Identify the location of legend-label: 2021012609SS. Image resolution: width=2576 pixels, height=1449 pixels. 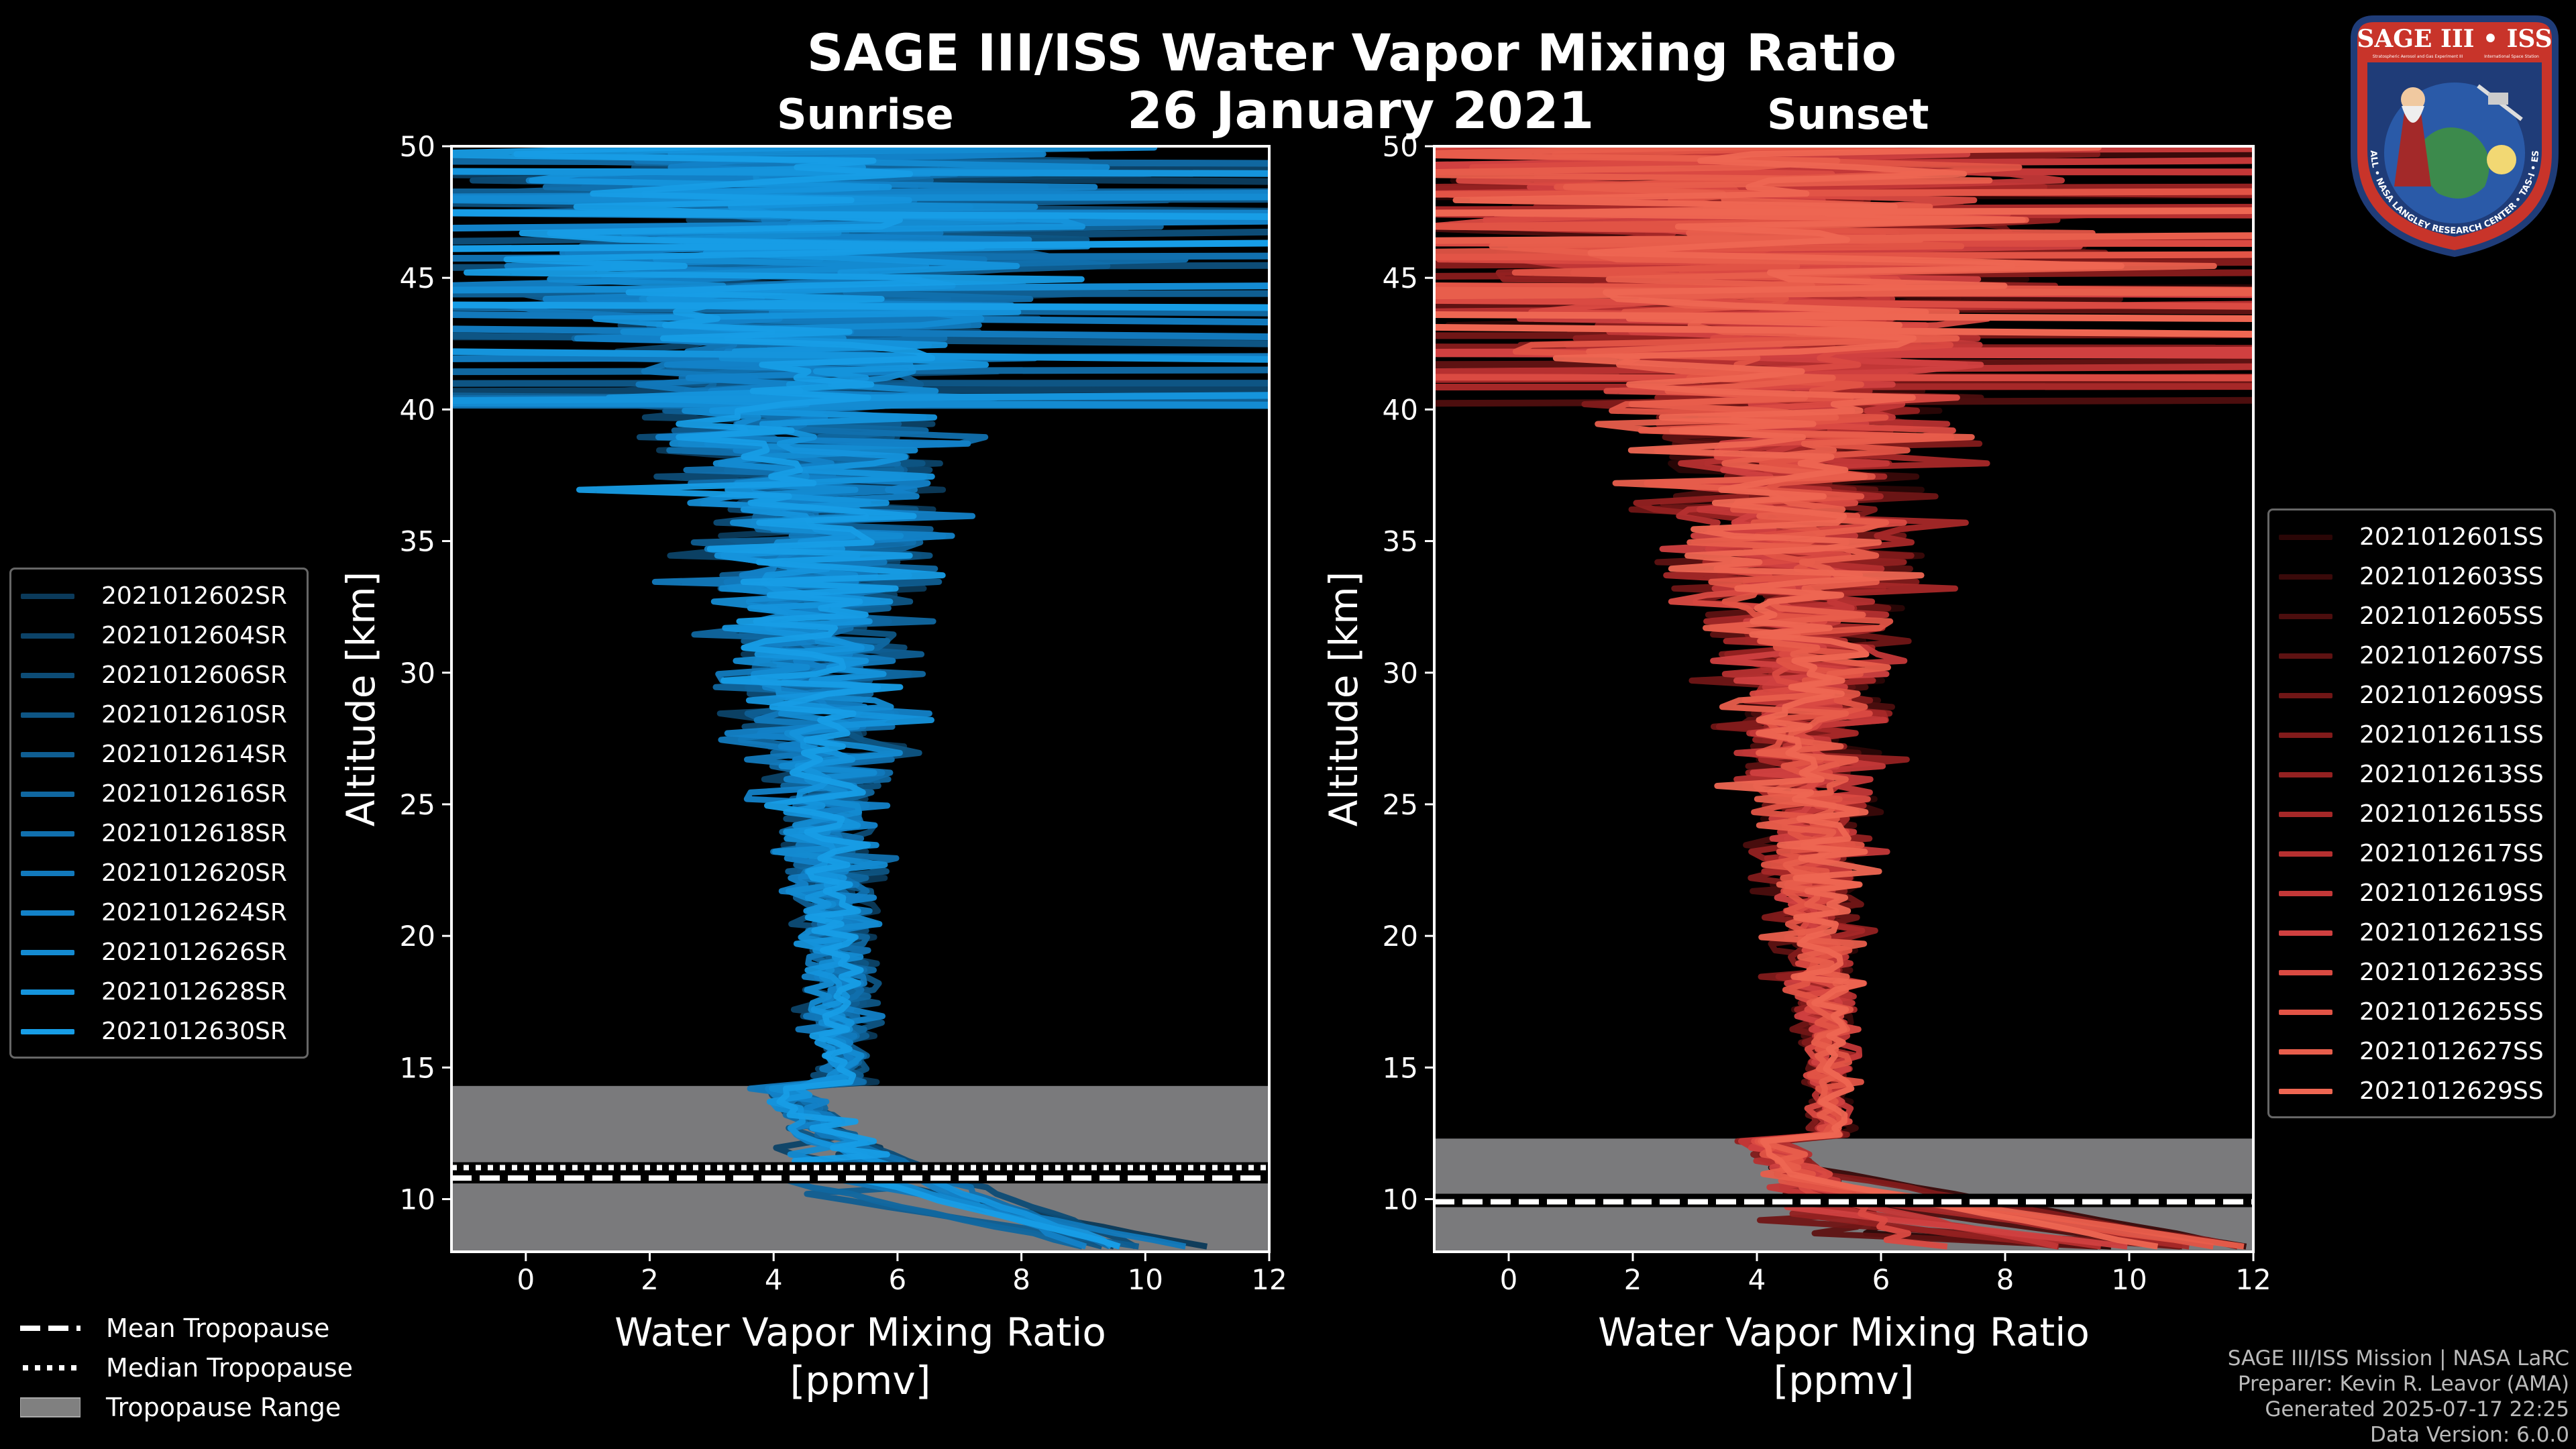
(2451, 695).